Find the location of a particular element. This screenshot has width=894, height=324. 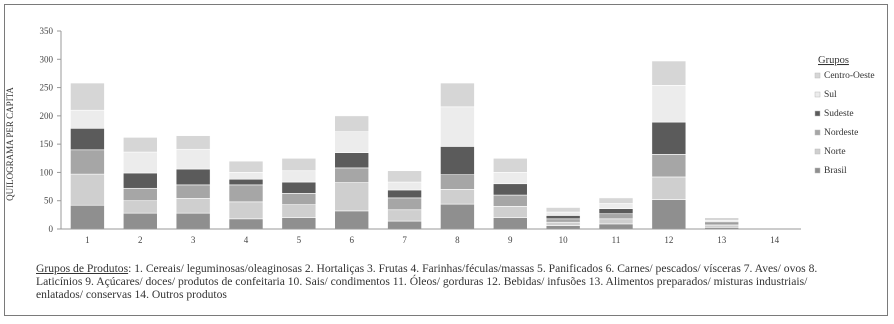

y-tick-label: 250 is located at coordinates (47, 88).